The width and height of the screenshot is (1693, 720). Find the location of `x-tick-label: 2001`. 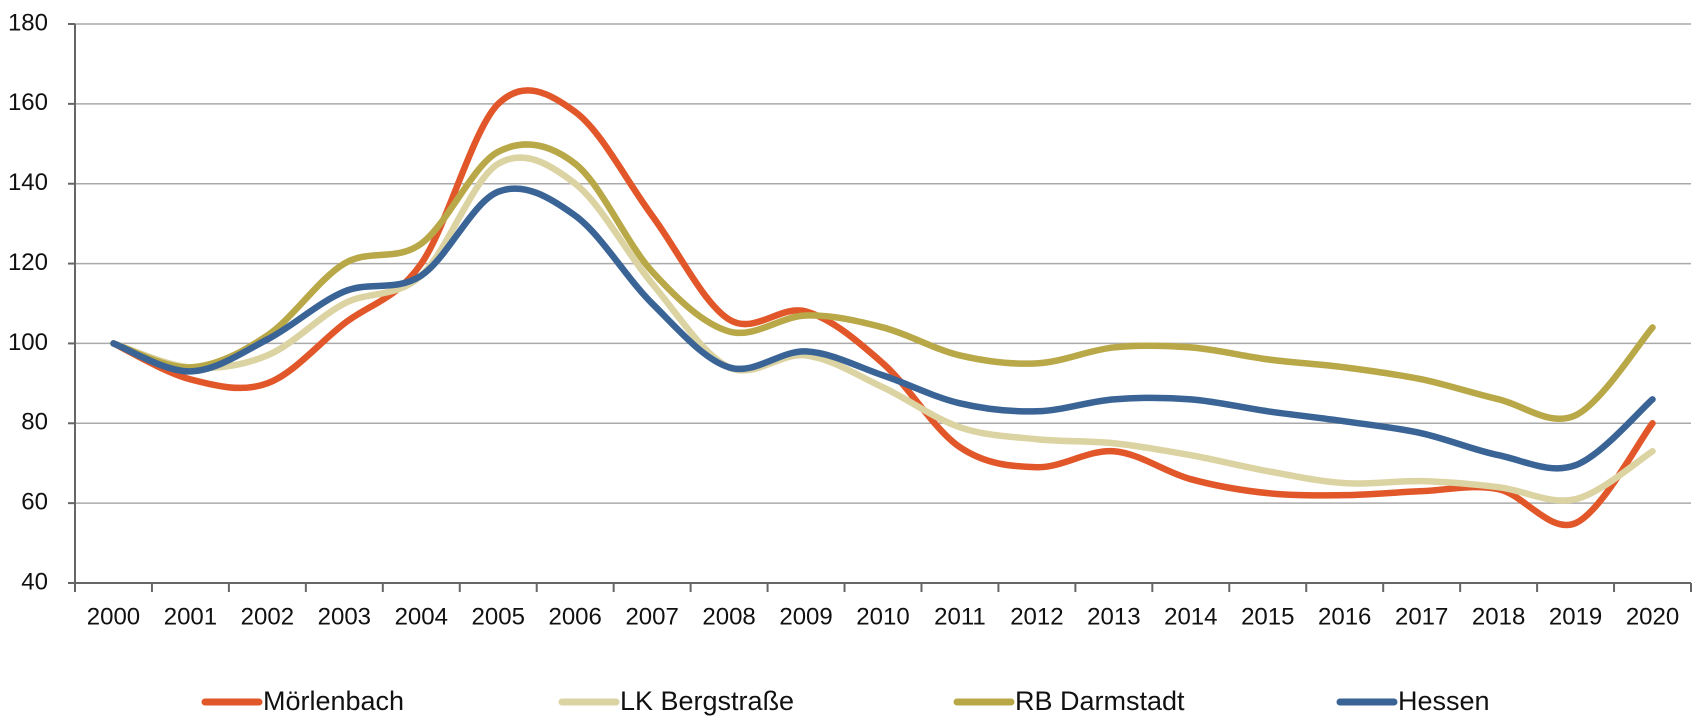

x-tick-label: 2001 is located at coordinates (190, 616).